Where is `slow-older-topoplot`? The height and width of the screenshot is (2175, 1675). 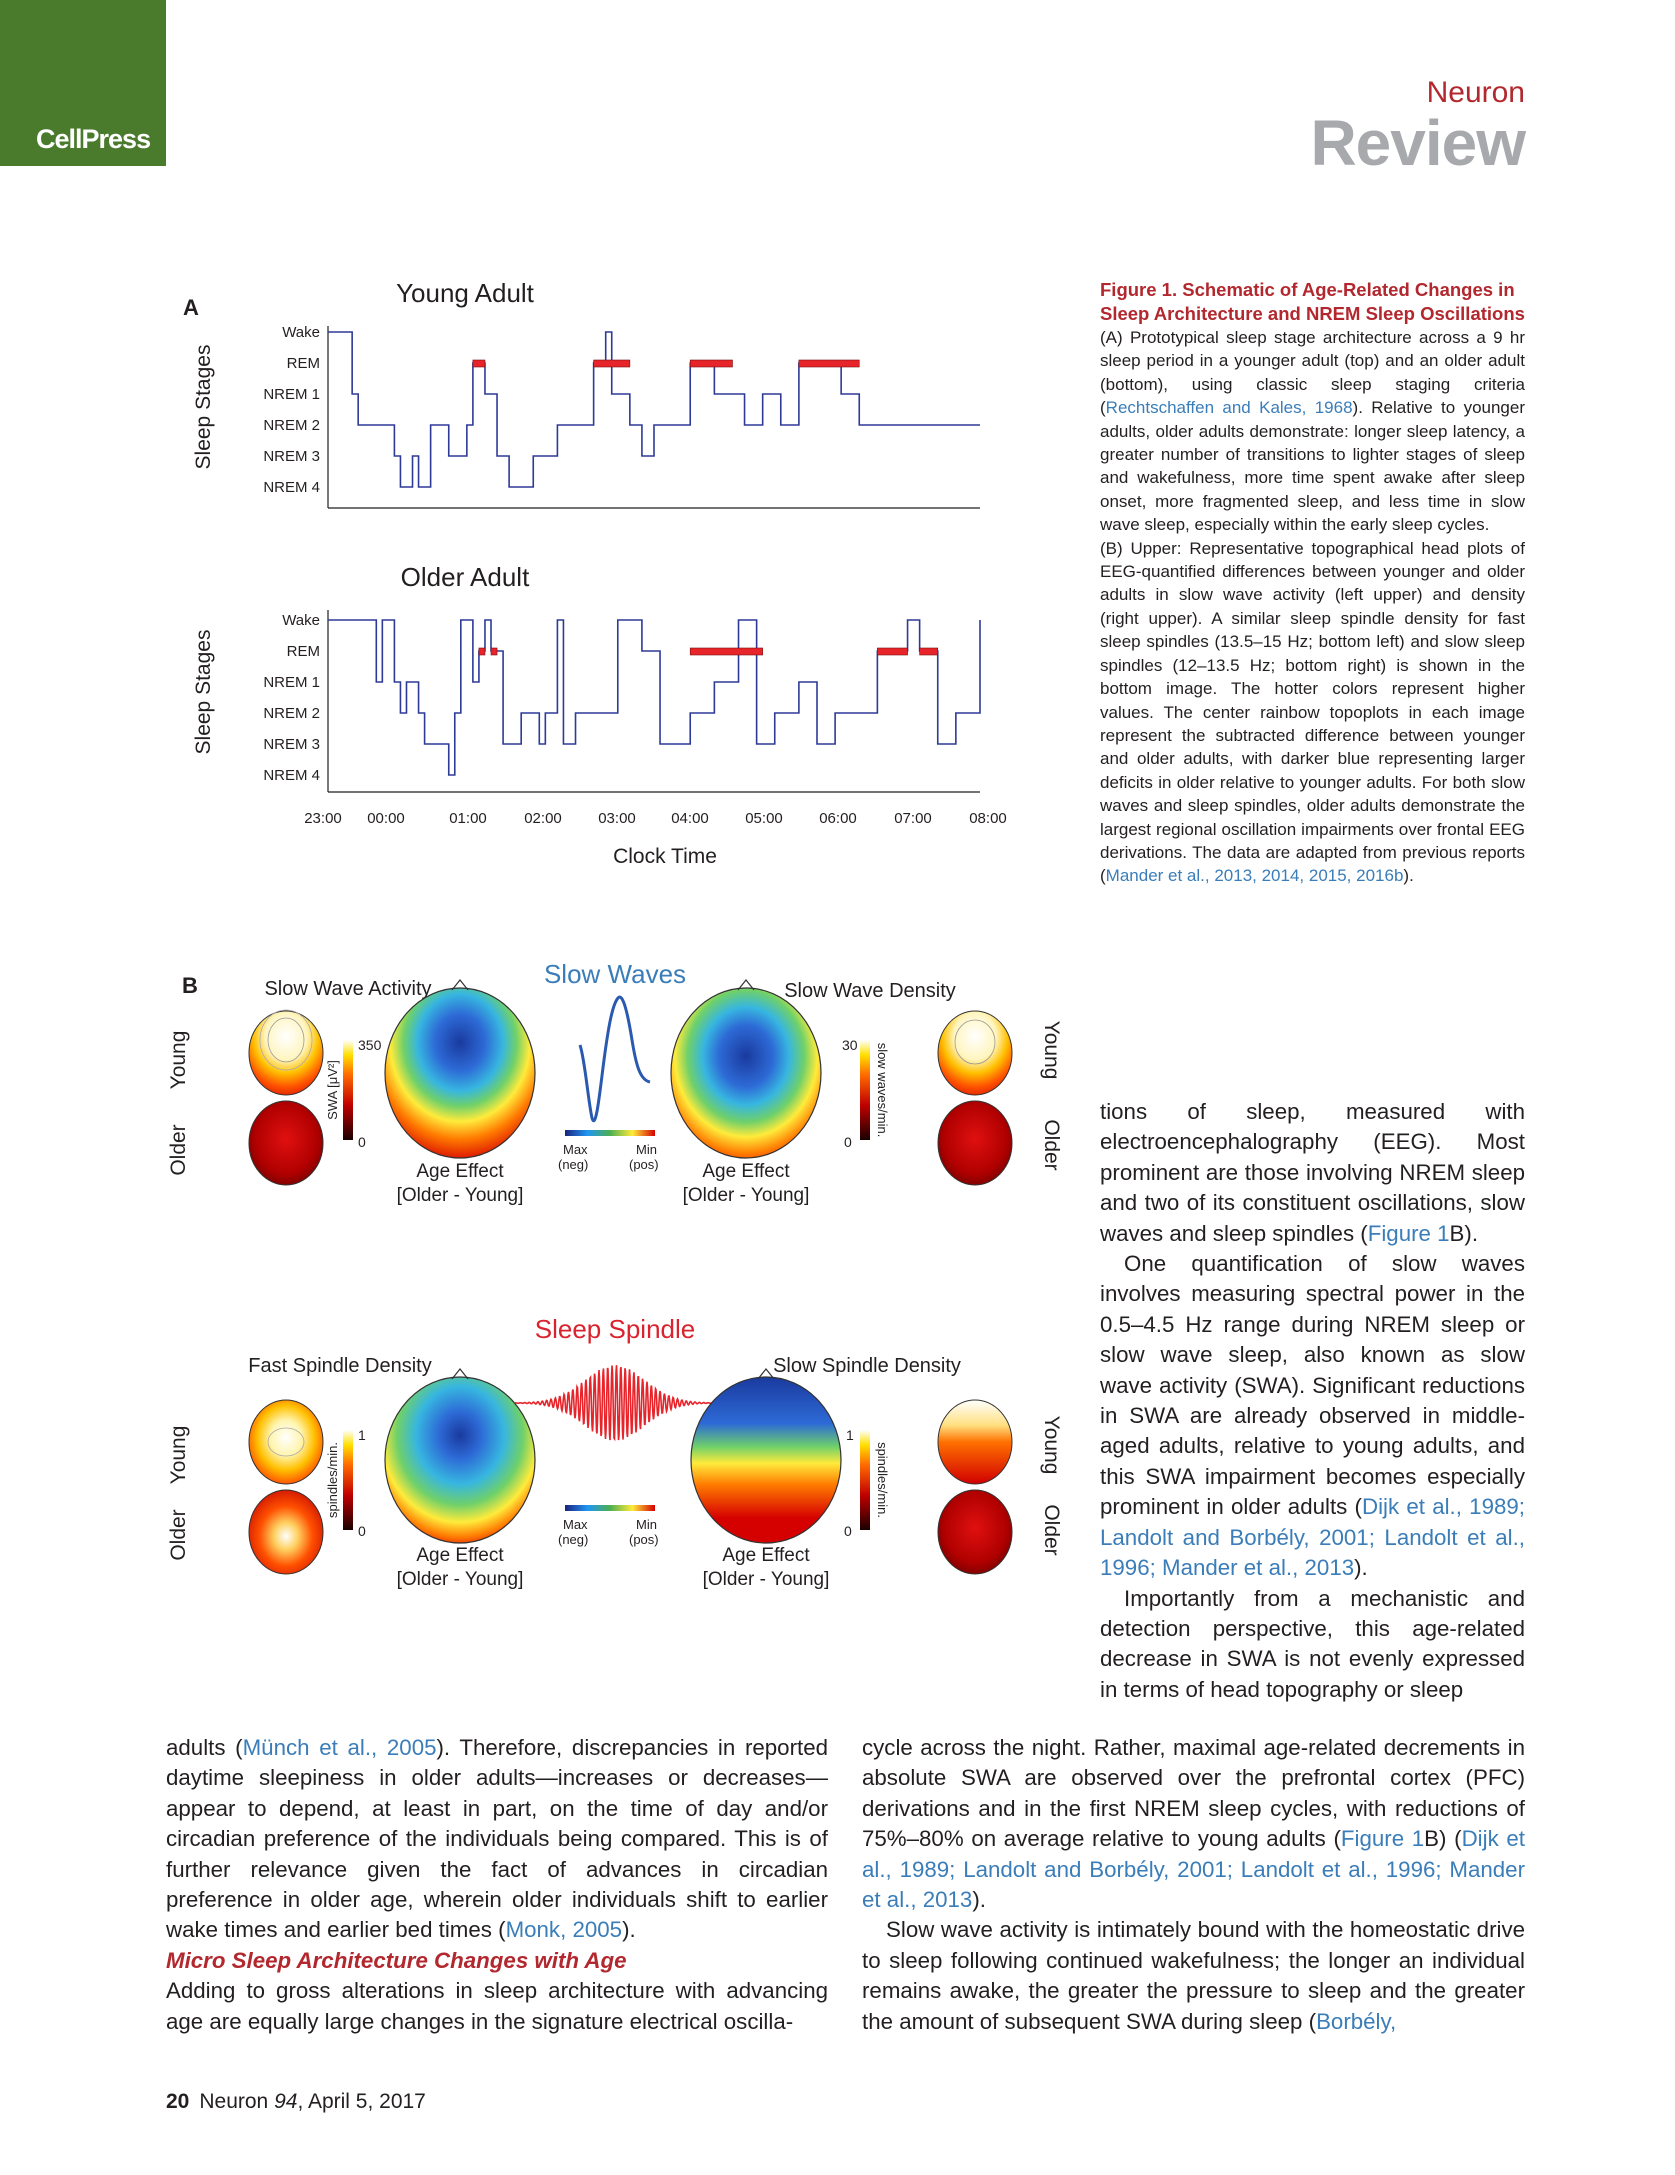
slow-older-topoplot is located at coordinates (975, 1532).